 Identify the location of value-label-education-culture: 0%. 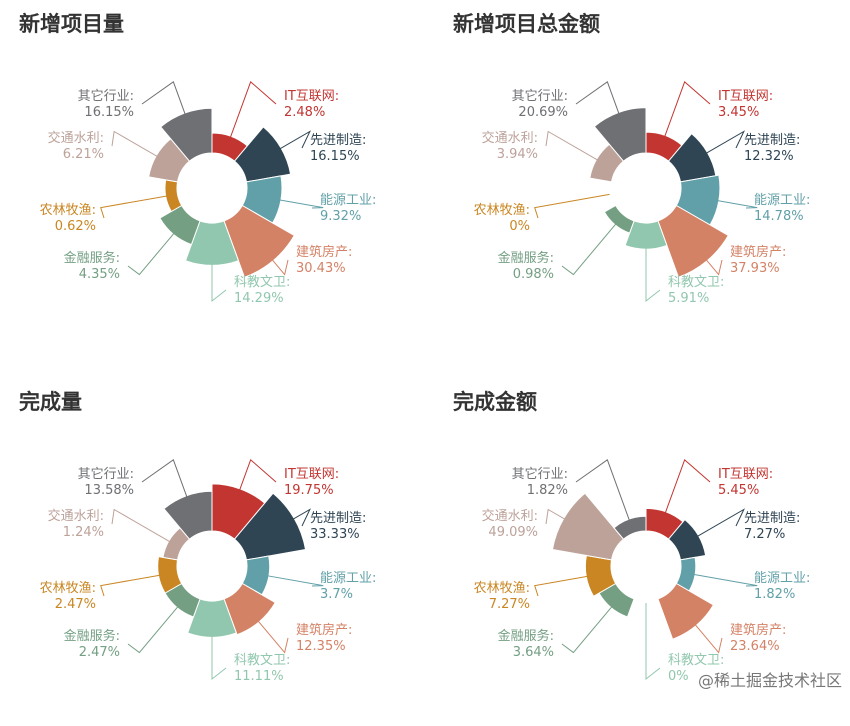
(678, 676).